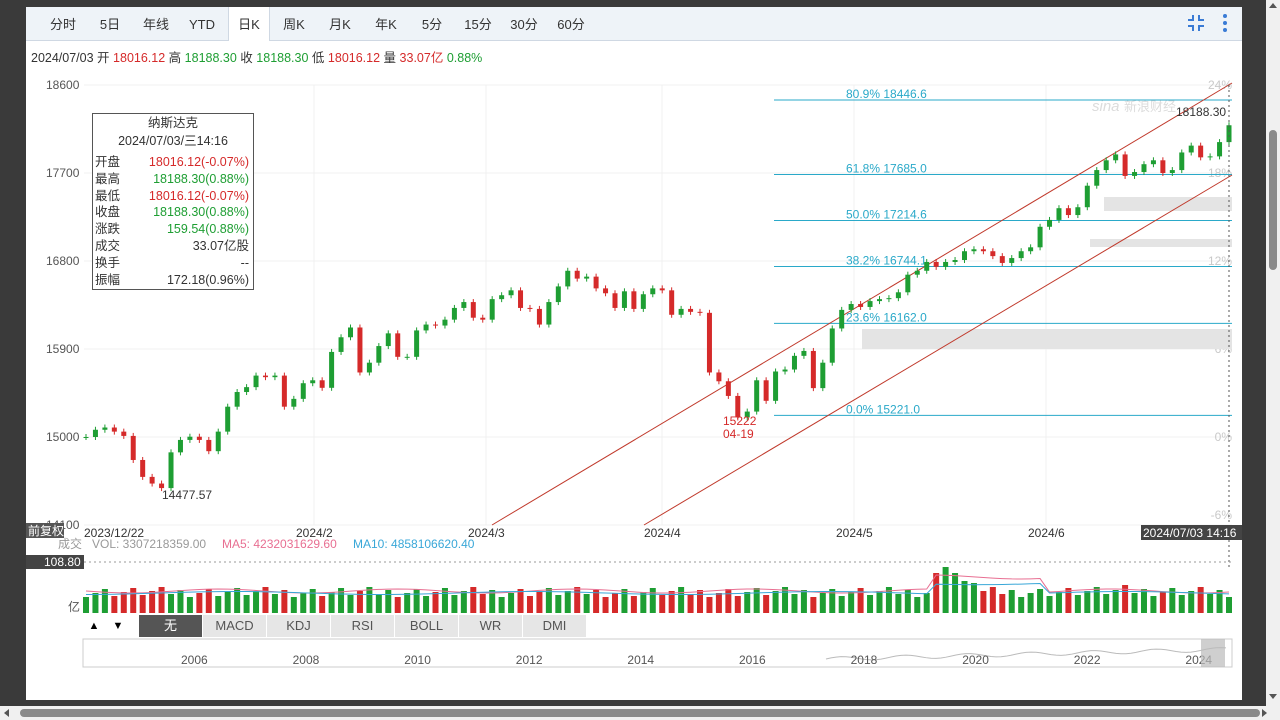 This screenshot has width=1280, height=720. Describe the element at coordinates (108, 162) in the screenshot. I see `tooltip-key: 开盘` at that location.